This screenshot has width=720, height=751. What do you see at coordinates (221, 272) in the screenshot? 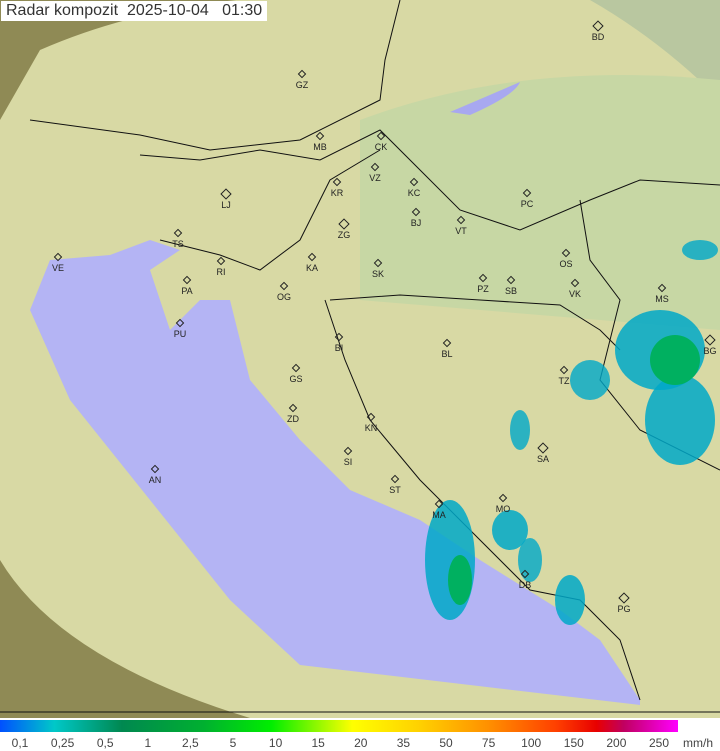
I see `city-label: RI` at bounding box center [221, 272].